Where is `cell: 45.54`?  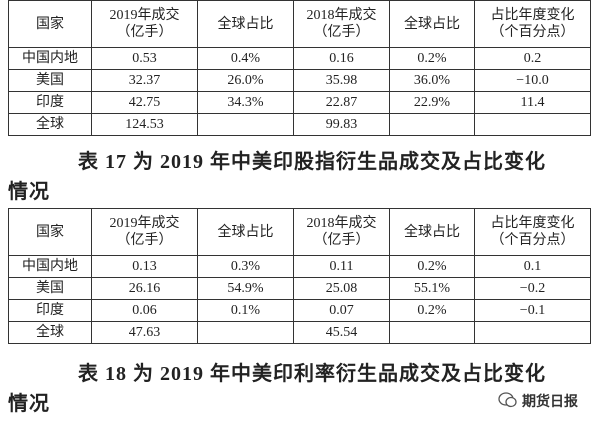
cell: 45.54 is located at coordinates (341, 332).